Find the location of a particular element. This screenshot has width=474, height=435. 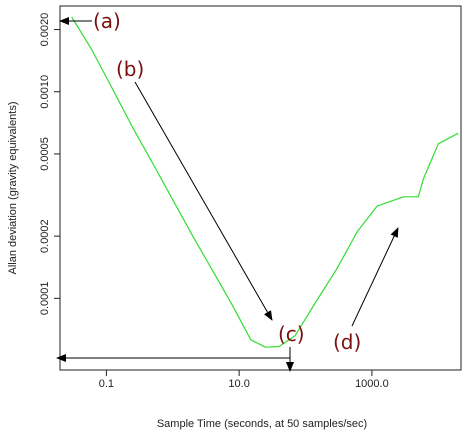

x-axis-ticks: 0.1 10.0 1000.0 is located at coordinates (244, 380).